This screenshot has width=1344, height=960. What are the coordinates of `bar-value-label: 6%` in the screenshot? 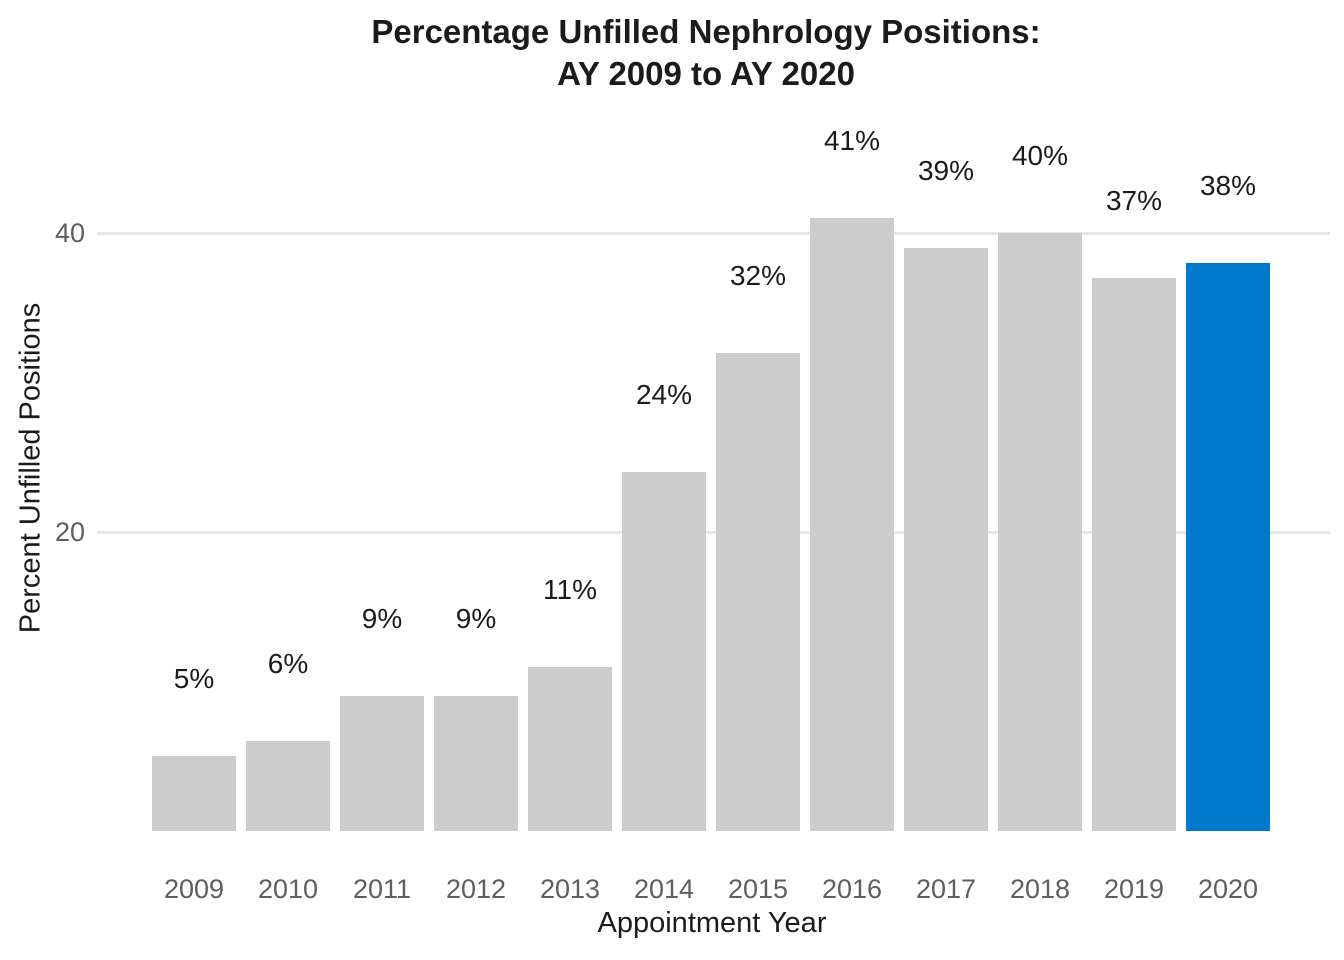 It's located at (288, 663).